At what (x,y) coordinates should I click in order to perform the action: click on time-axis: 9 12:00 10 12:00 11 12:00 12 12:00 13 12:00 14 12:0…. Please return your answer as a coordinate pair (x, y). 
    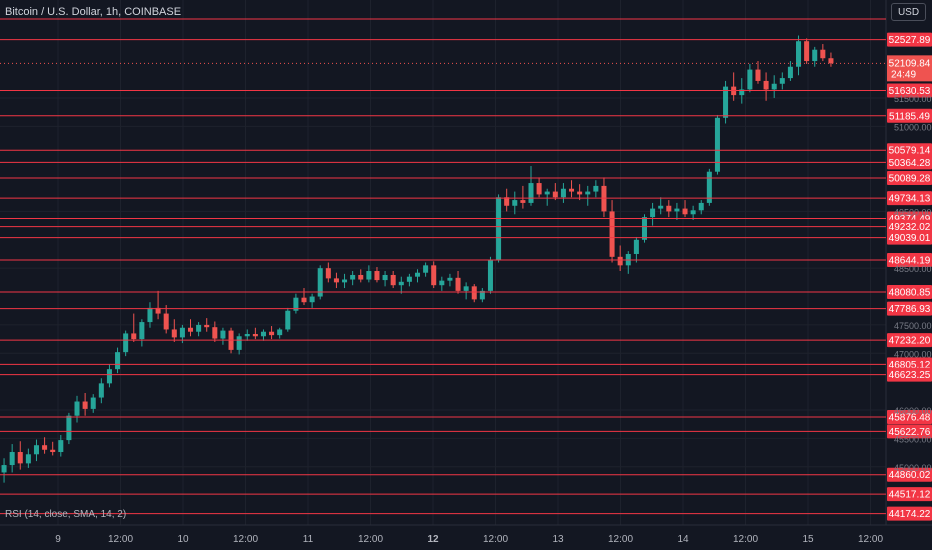
    Looking at the image, I should click on (469, 539).